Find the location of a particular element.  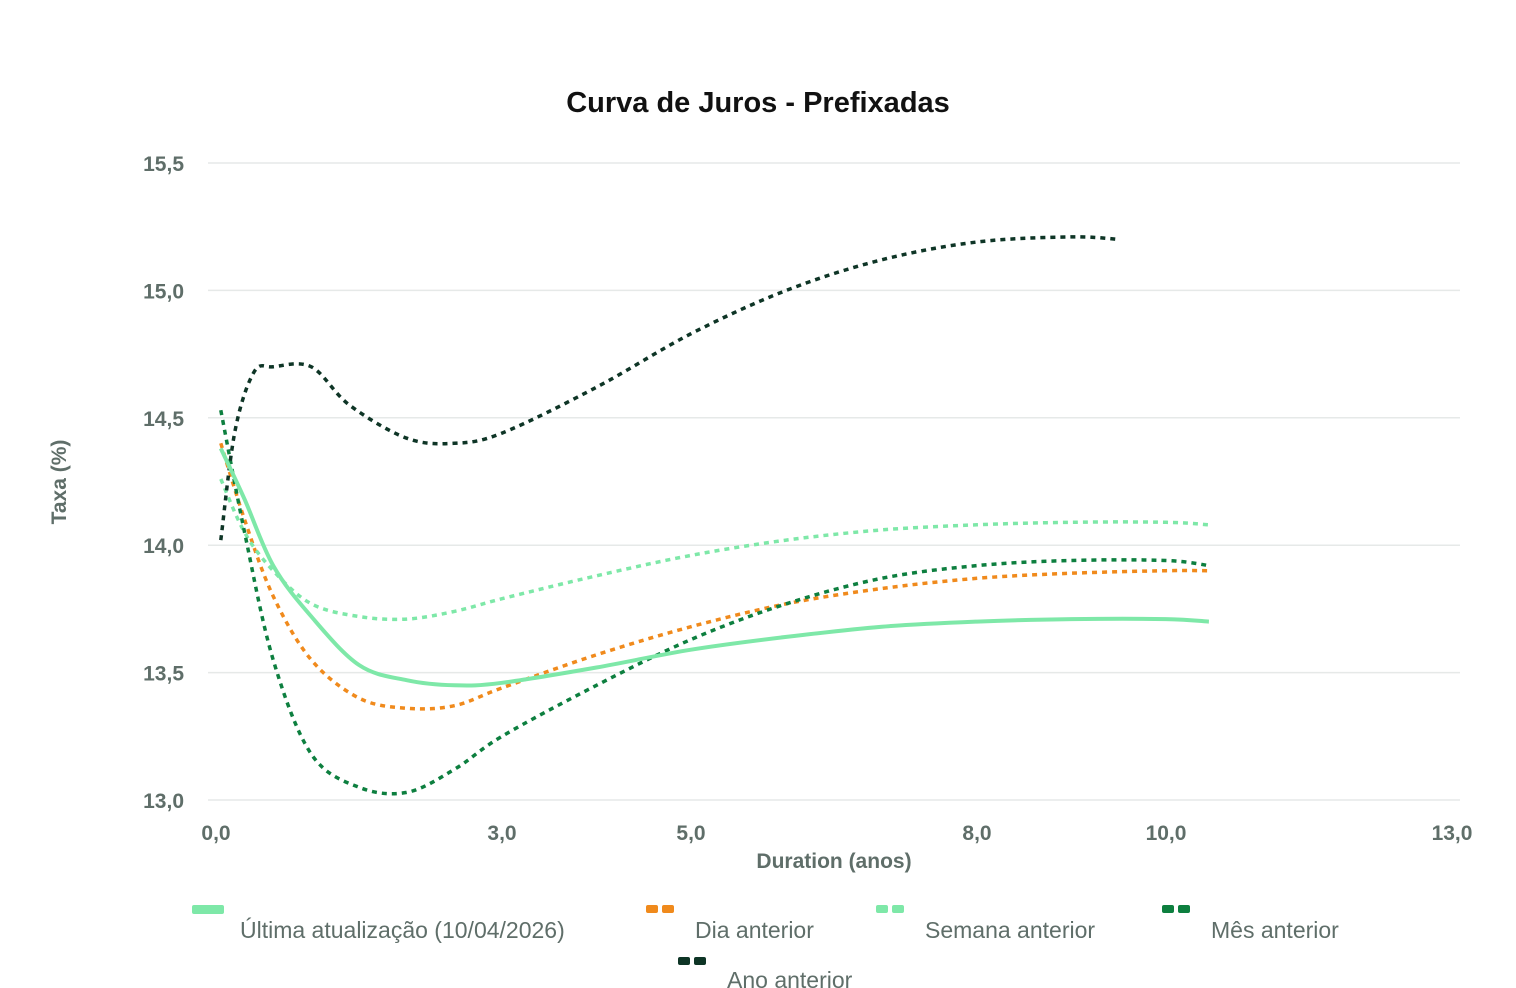

legend-item: Ano anterior is located at coordinates (765, 972).